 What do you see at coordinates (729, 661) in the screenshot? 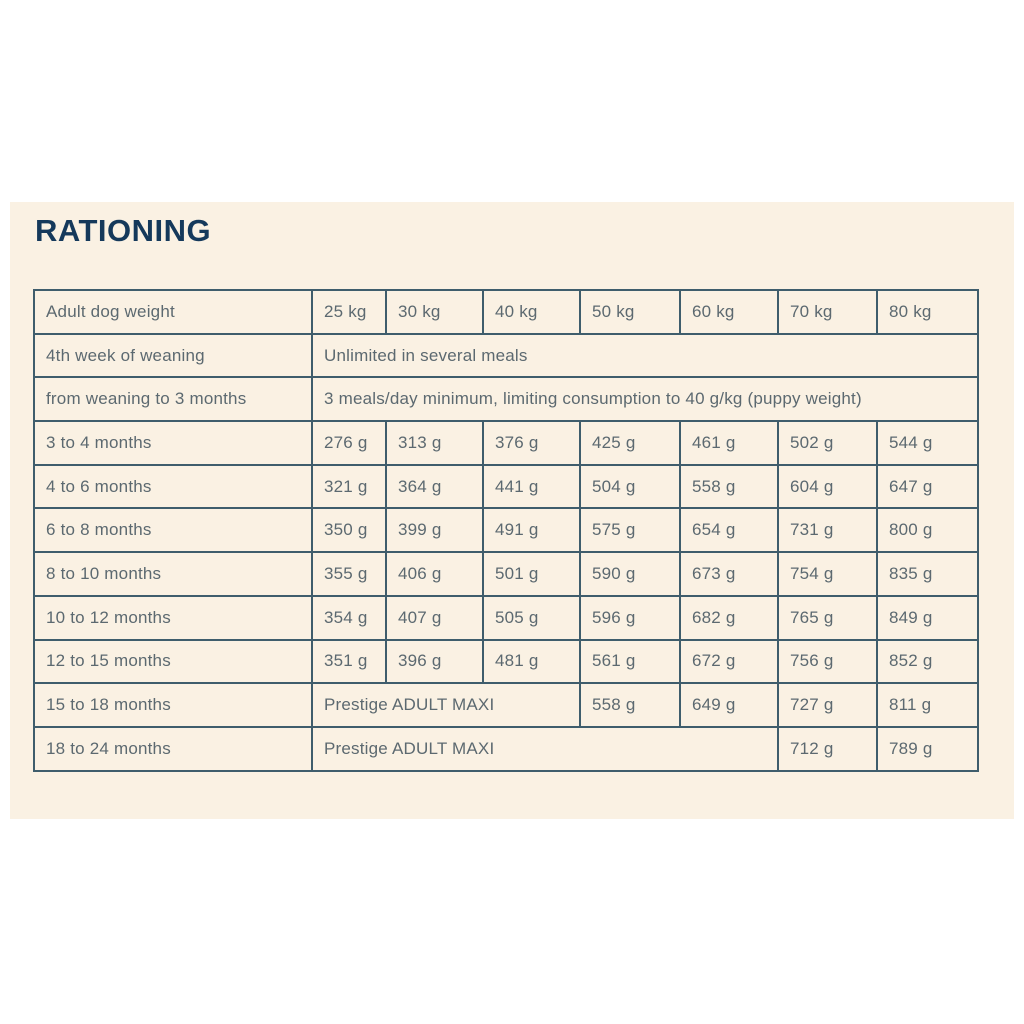
I see `value-cell: 672 g` at bounding box center [729, 661].